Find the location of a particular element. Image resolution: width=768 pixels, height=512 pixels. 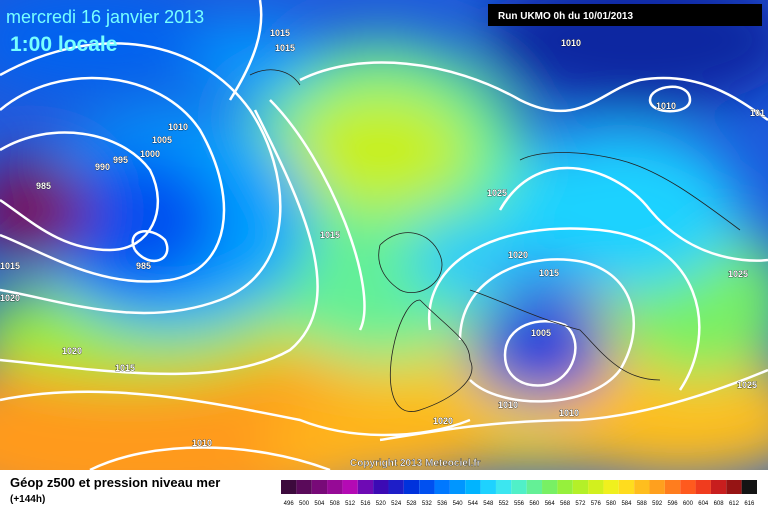

legend-label: 580 is located at coordinates (611, 504).